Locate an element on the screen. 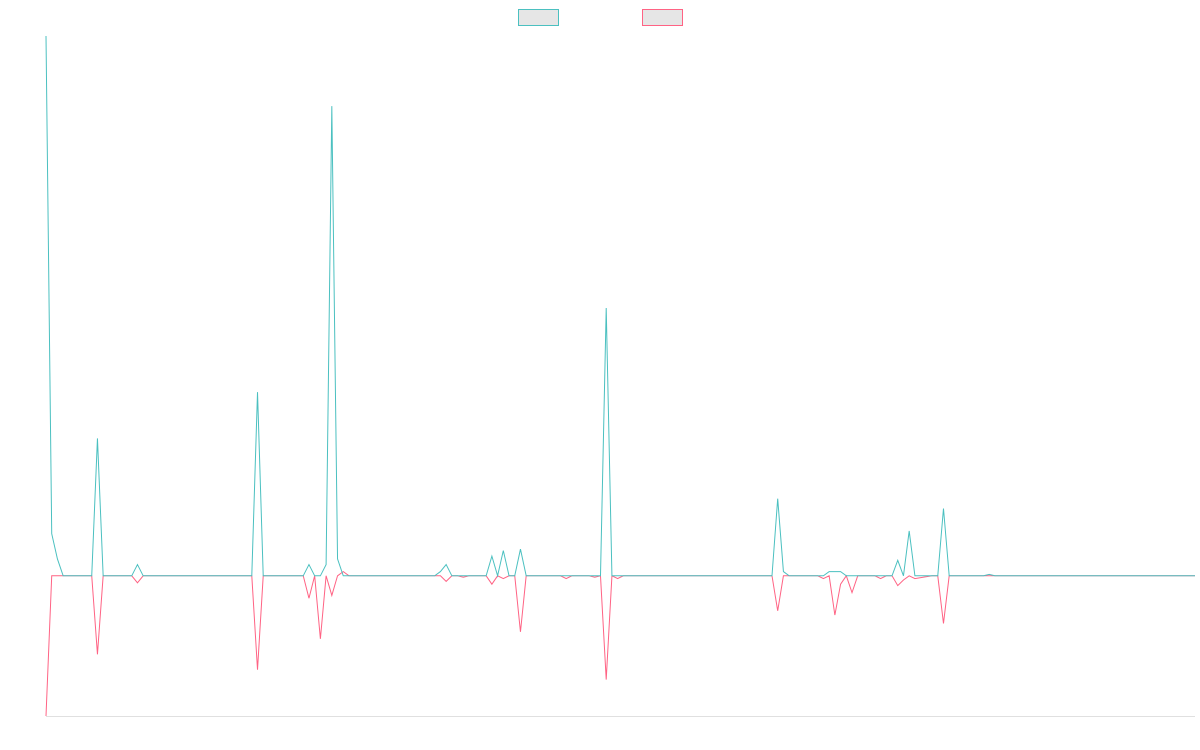 Image resolution: width=1200 pixels, height=750 pixels. legend is located at coordinates (600, 17).